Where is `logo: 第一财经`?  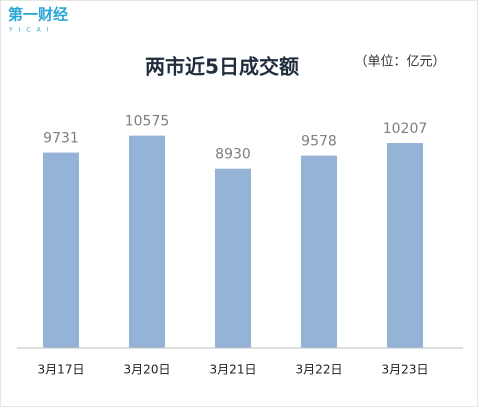 logo: 第一财经 is located at coordinates (38, 15).